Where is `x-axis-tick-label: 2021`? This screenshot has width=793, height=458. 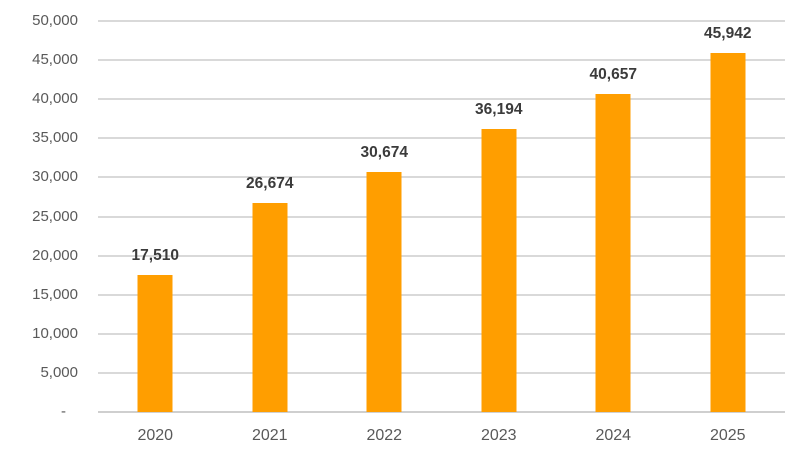 x-axis-tick-label: 2021 is located at coordinates (269, 435).